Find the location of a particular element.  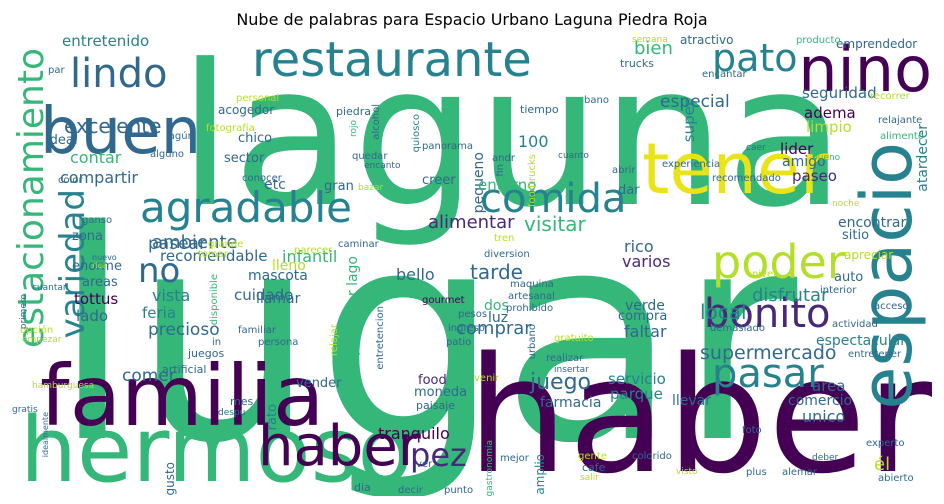

cloud-word: noche is located at coordinates (846, 204).